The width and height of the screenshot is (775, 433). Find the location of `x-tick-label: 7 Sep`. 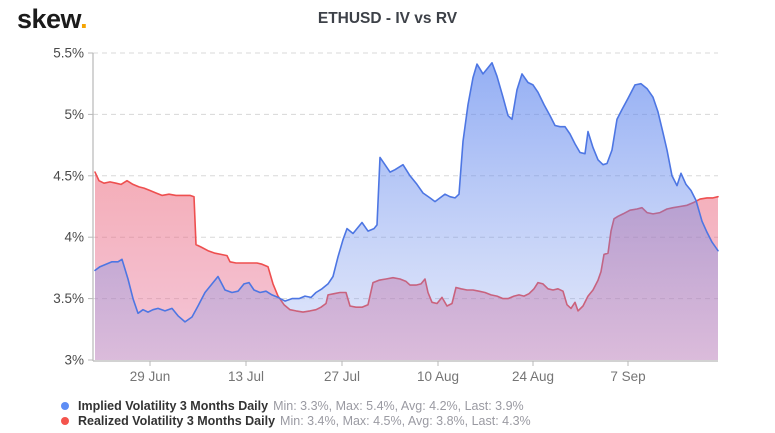

x-tick-label: 7 Sep is located at coordinates (627, 376).